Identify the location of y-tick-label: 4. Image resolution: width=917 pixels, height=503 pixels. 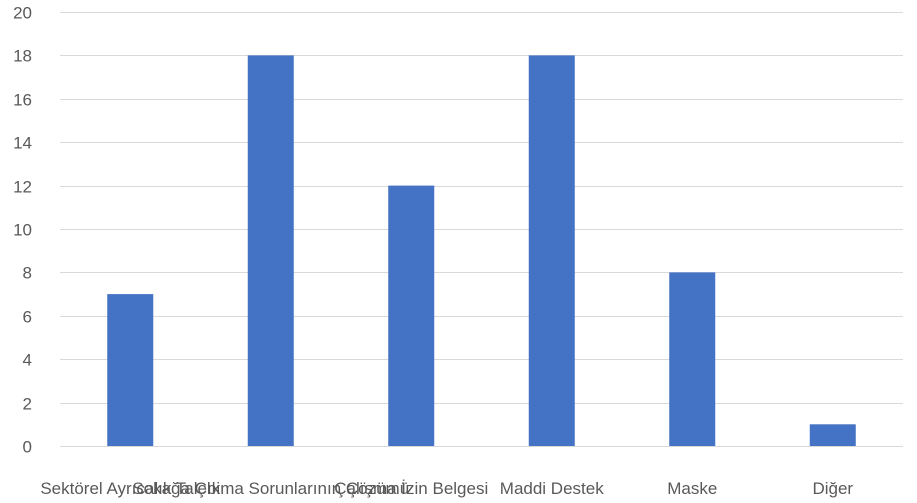
(27, 360).